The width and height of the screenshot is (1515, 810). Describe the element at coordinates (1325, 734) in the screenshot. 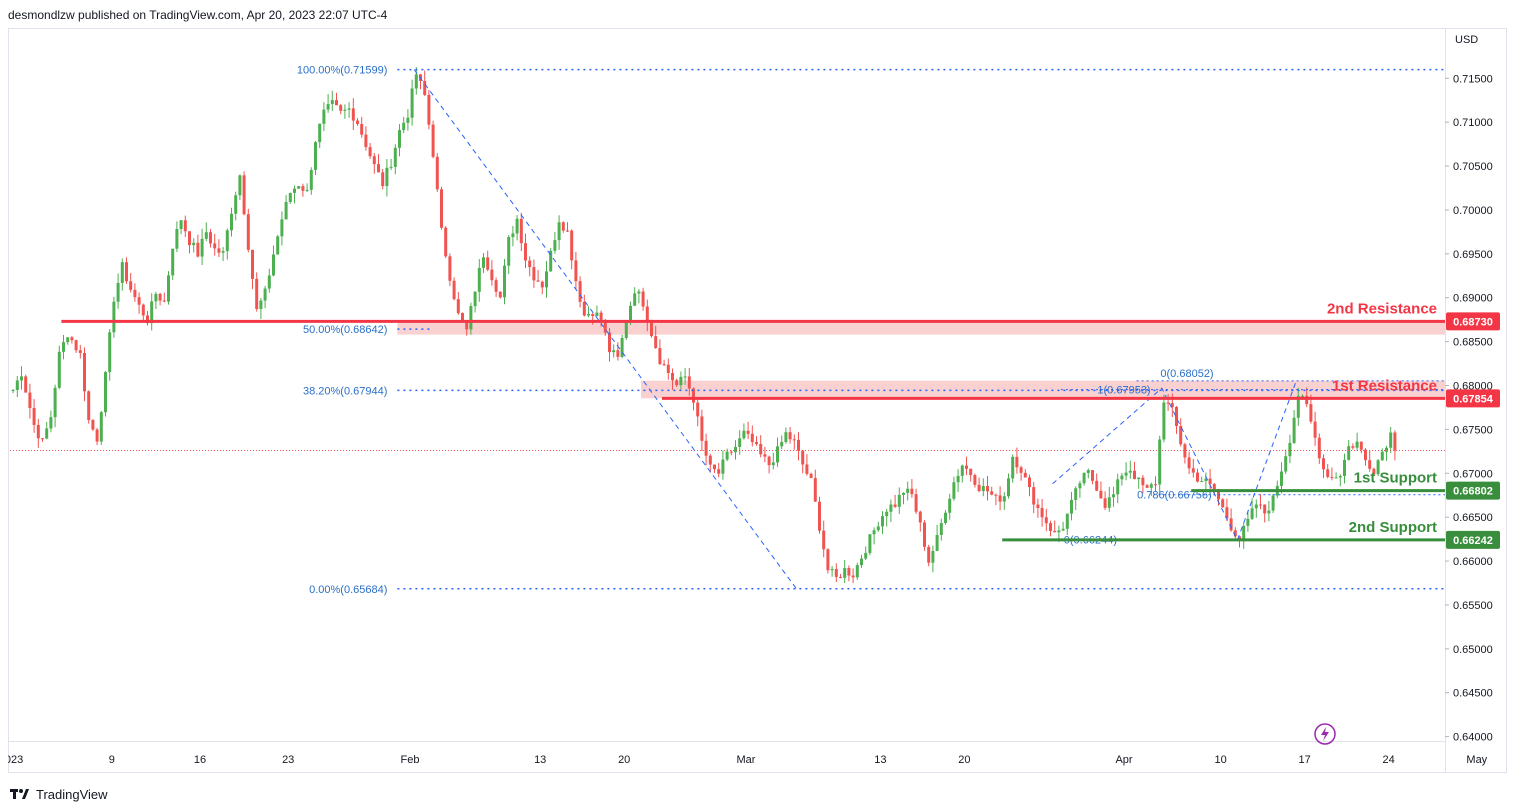

I see `lightning-icon-bolt` at that location.